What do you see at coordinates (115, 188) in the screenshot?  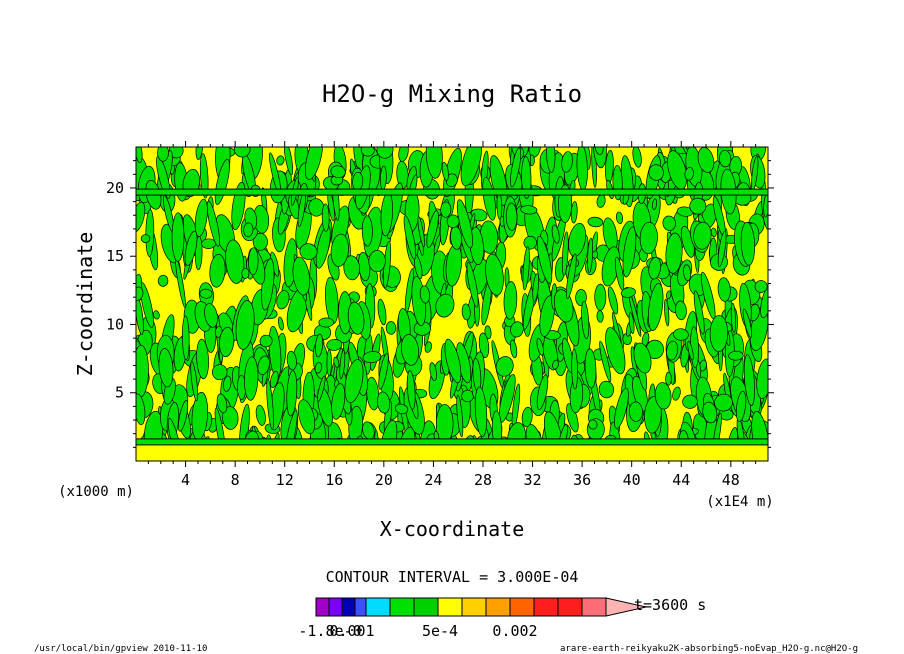 I see `y-tick-label: 20` at bounding box center [115, 188].